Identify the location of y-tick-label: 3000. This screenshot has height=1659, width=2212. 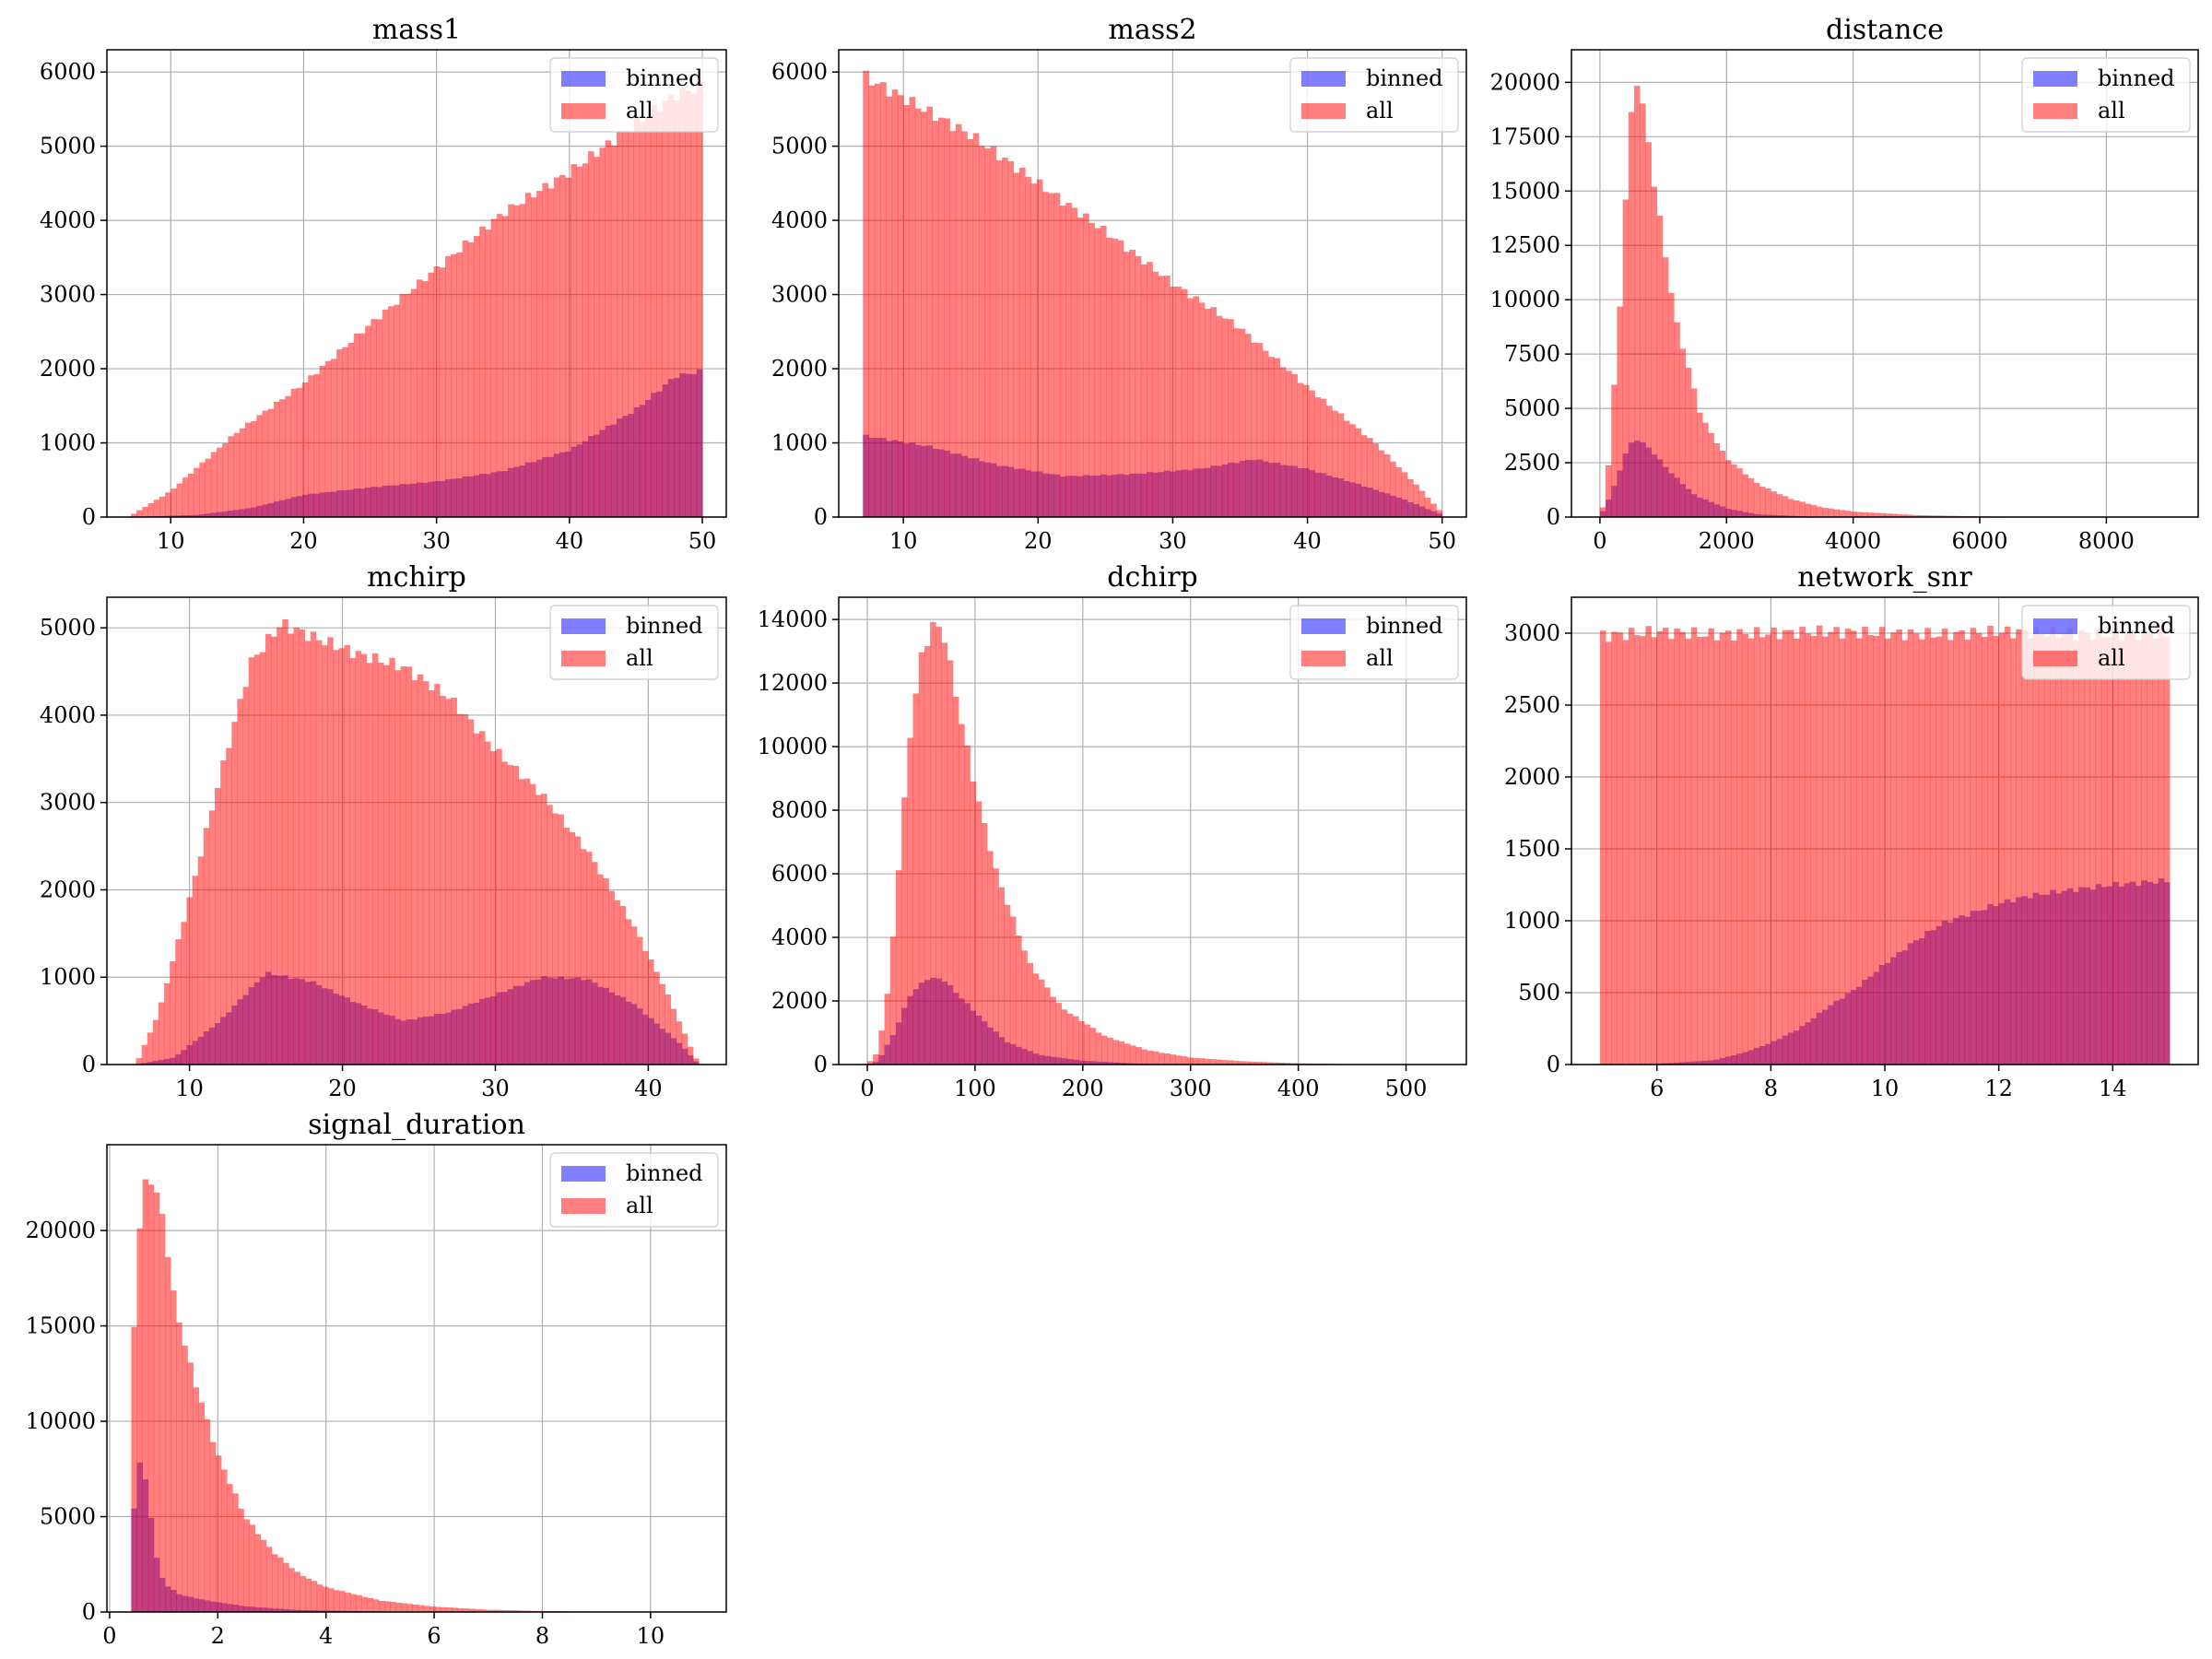
(799, 295).